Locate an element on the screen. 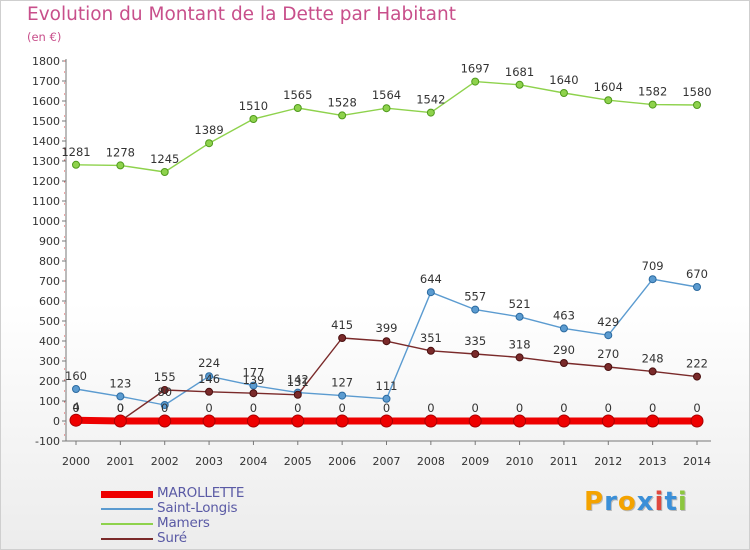  x-tick-label: 2007 is located at coordinates (387, 461).